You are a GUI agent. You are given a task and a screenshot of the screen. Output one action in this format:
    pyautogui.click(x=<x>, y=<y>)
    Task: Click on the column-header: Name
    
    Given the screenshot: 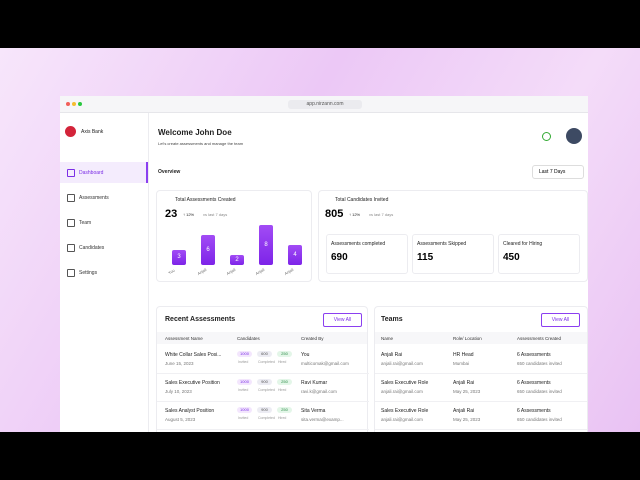 What is the action you would take?
    pyautogui.click(x=387, y=338)
    